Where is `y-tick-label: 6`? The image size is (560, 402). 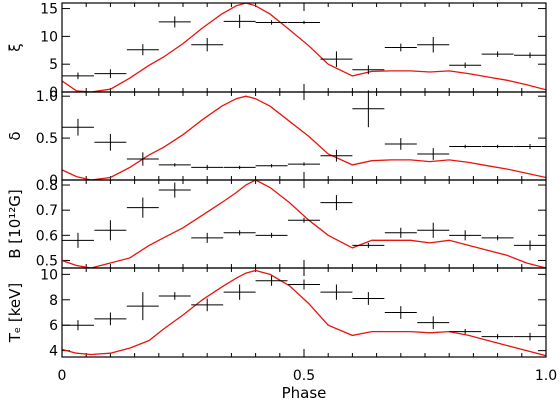 y-tick-label: 6 is located at coordinates (53, 326).